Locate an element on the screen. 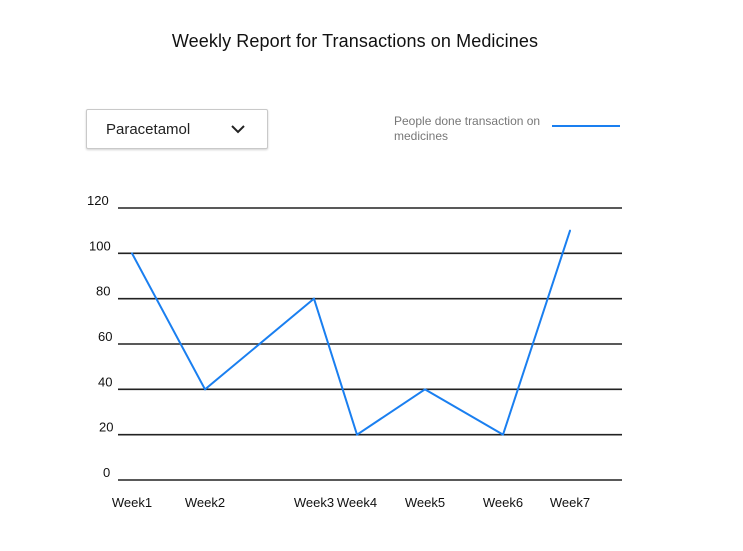 The width and height of the screenshot is (743, 551). x-tick-label: Week1 is located at coordinates (132, 502).